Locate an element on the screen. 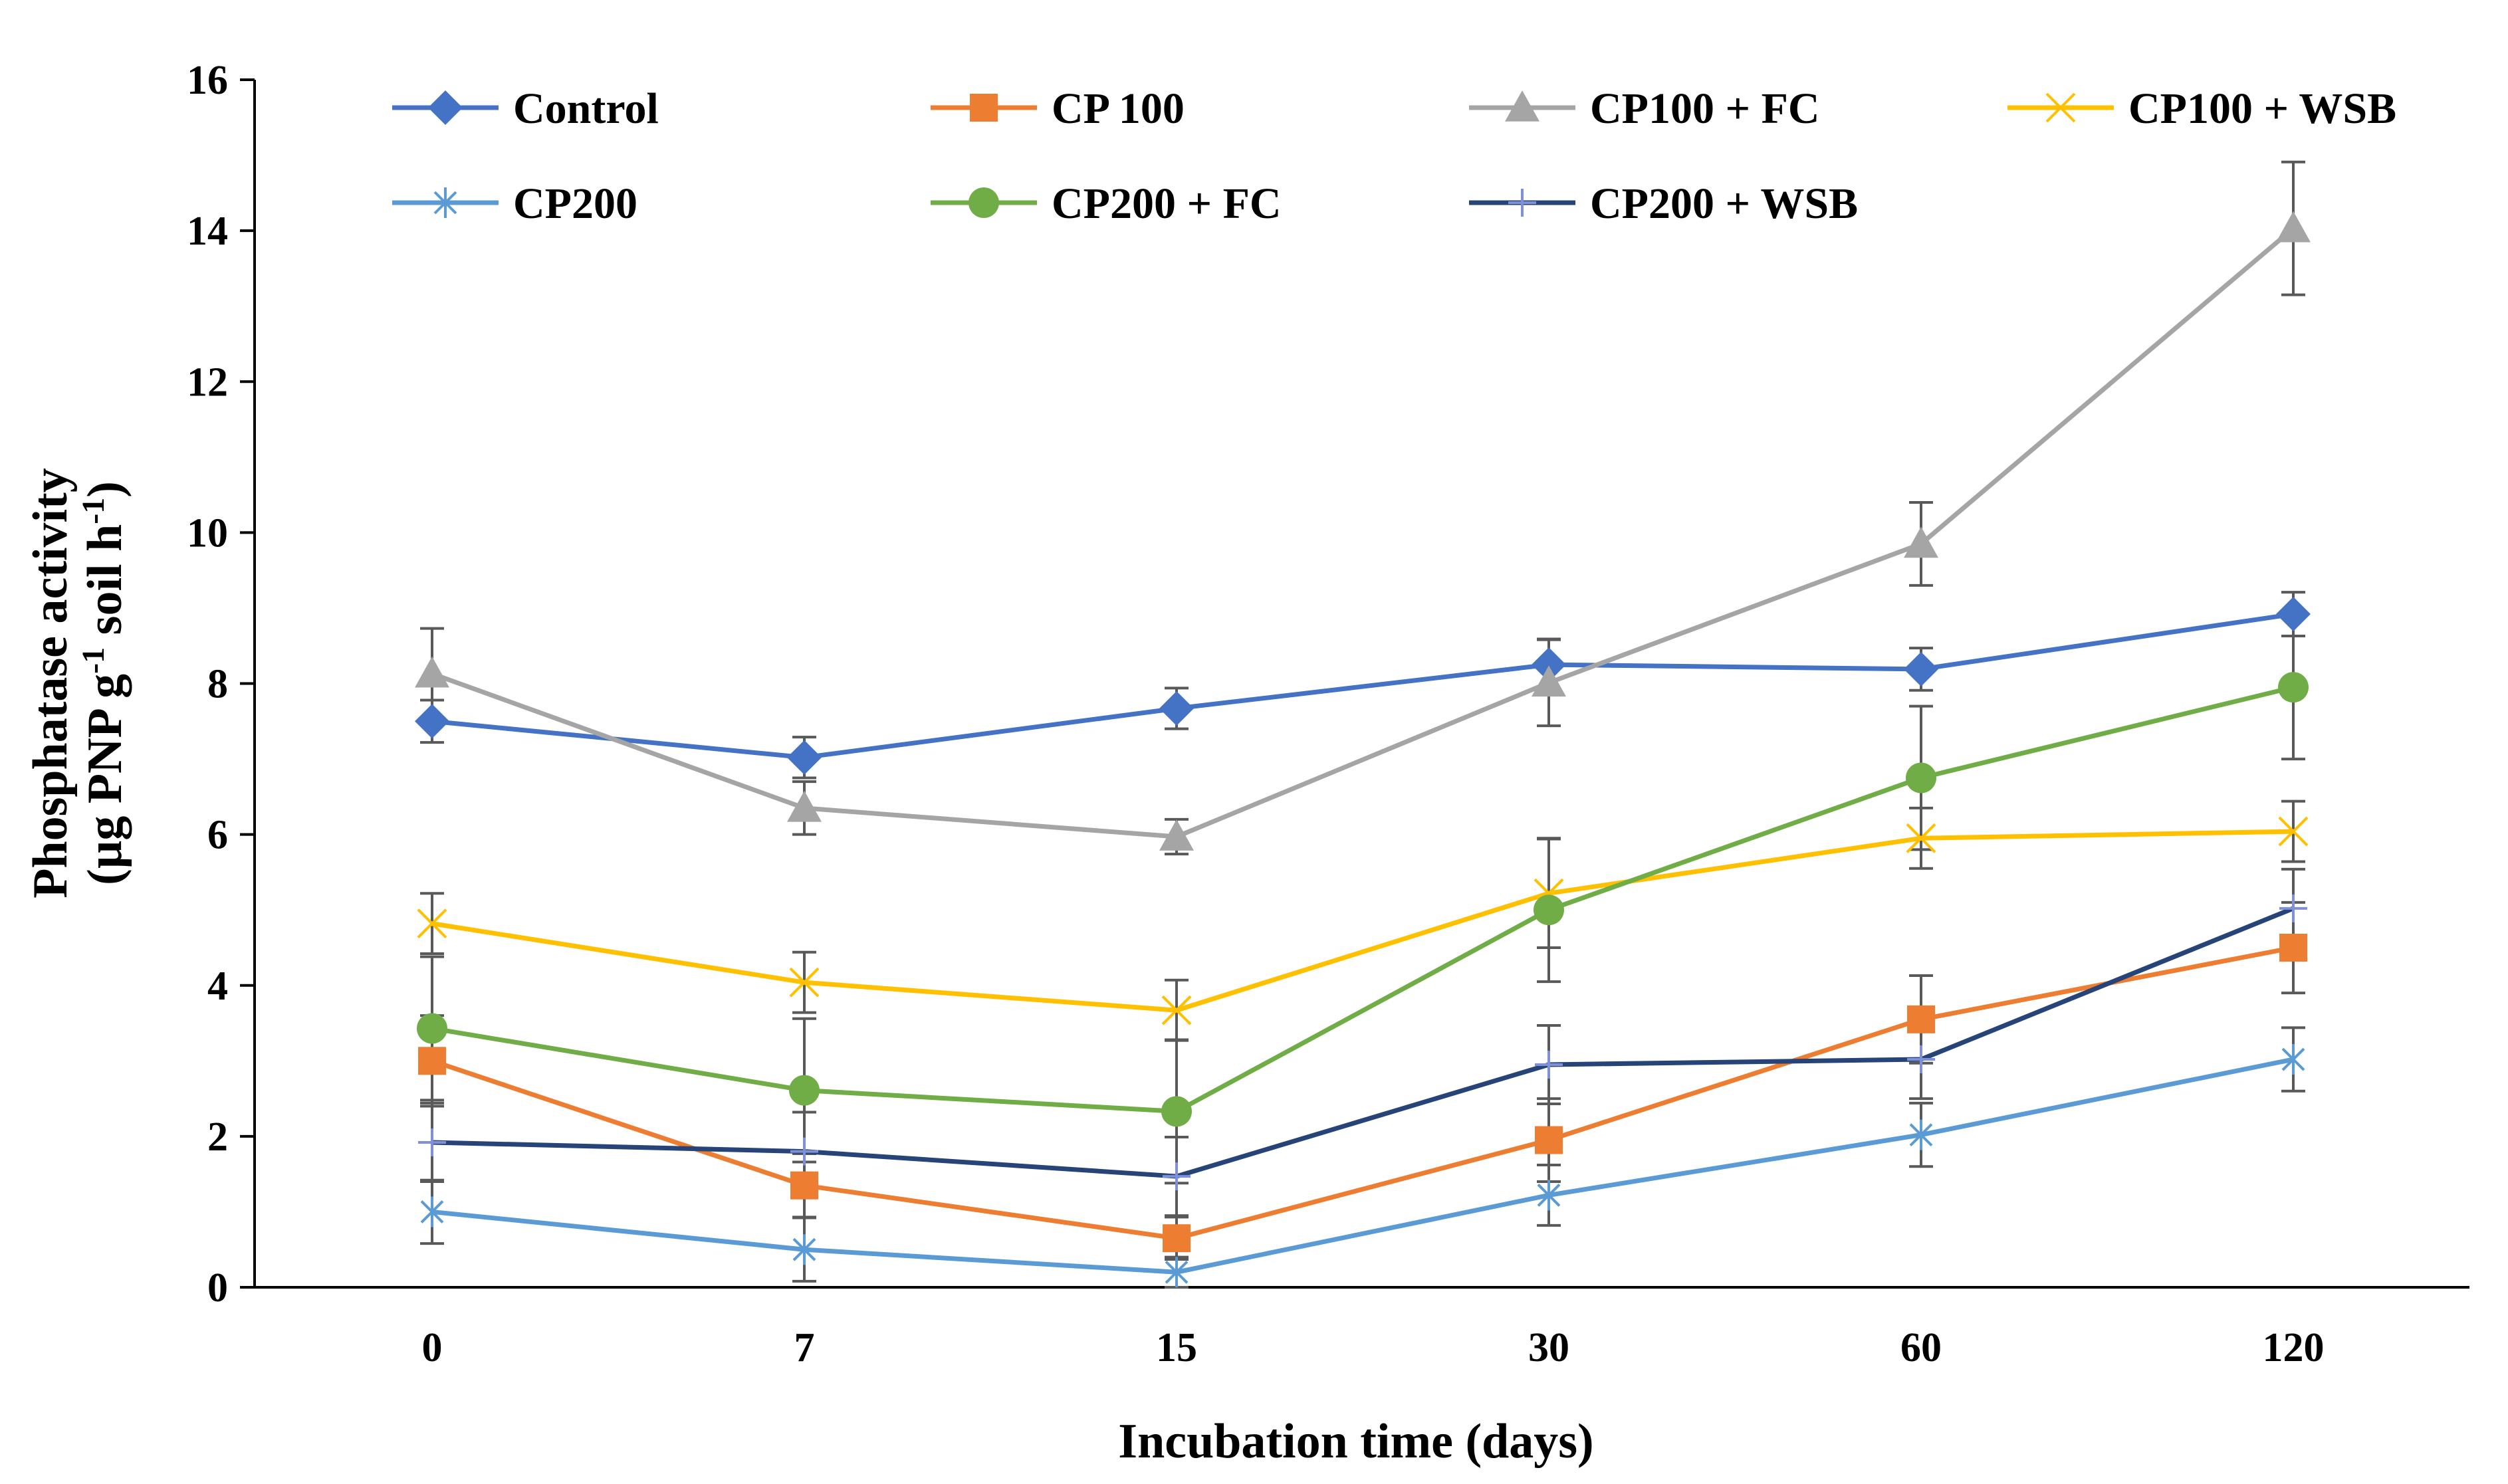 The height and width of the screenshot is (1484, 2508). legend-label: CP 100 is located at coordinates (1118, 109).